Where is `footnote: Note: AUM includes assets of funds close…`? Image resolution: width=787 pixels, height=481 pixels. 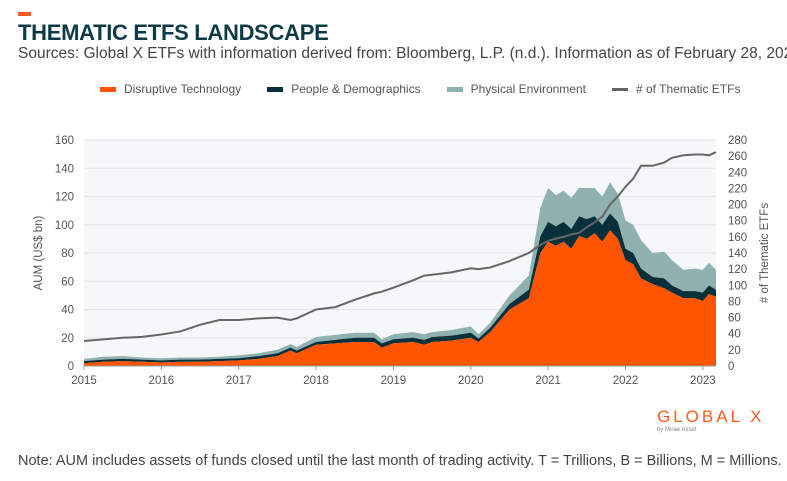 footnote: Note: AUM includes assets of funds close… is located at coordinates (400, 461).